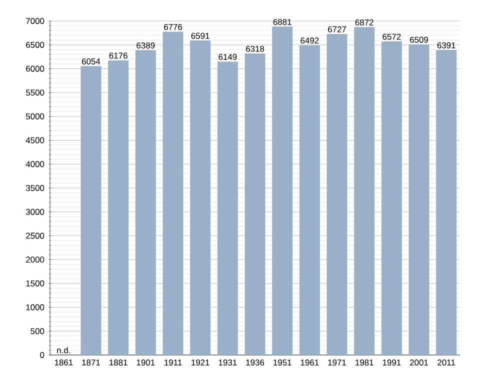 Image resolution: width=488 pixels, height=373 pixels. Describe the element at coordinates (419, 39) in the screenshot. I see `data-label: 6509` at that location.